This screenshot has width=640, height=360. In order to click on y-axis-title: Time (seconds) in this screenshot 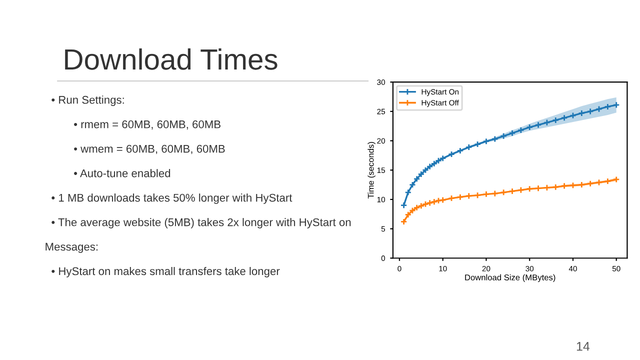, I will do `click(372, 170)`.